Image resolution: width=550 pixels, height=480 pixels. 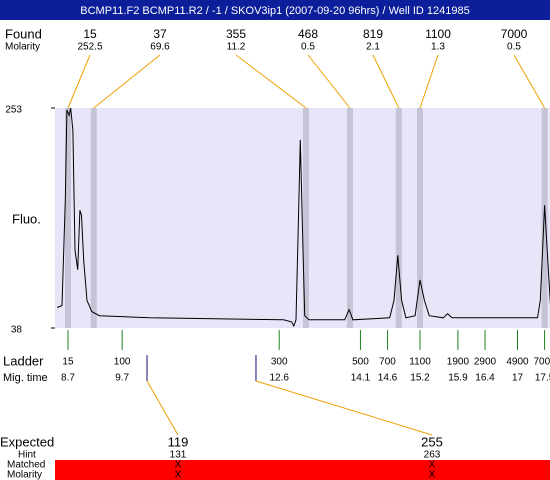 What do you see at coordinates (485, 378) in the screenshot?
I see `ladder-time: 16.4` at bounding box center [485, 378].